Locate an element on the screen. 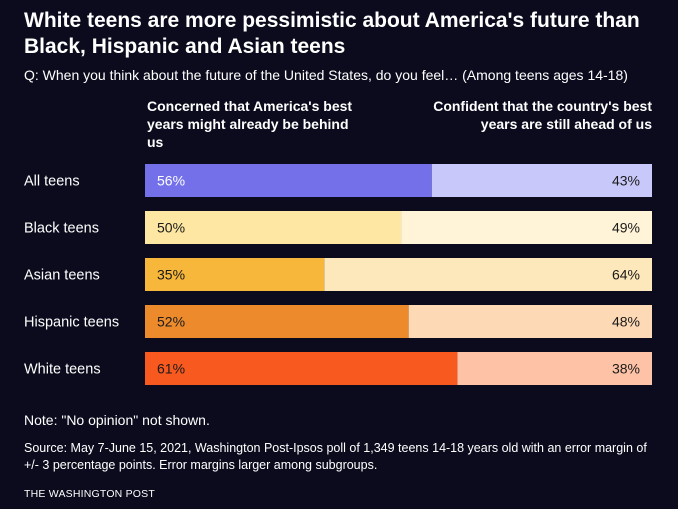 The height and width of the screenshot is (509, 678). value-label-confident-white-teens: 38% is located at coordinates (626, 369).